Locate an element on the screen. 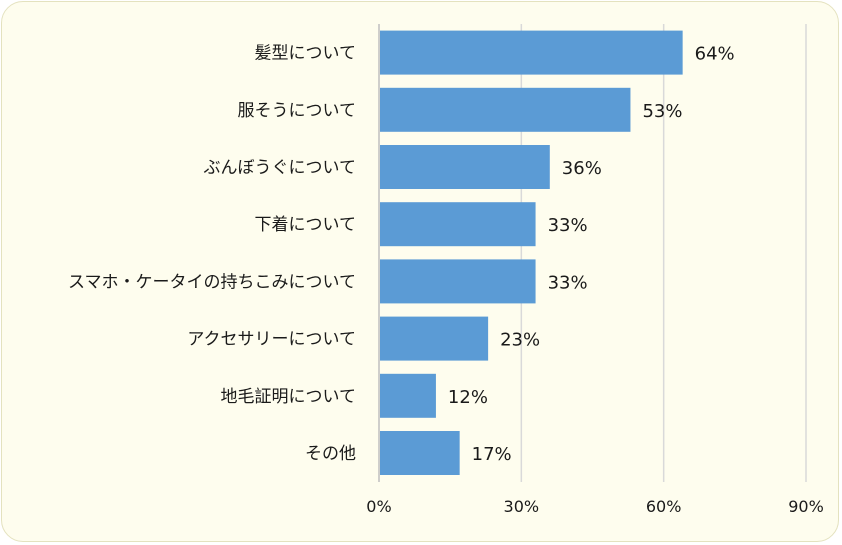 The height and width of the screenshot is (545, 842). category-label: 服そうについて is located at coordinates (297, 111).